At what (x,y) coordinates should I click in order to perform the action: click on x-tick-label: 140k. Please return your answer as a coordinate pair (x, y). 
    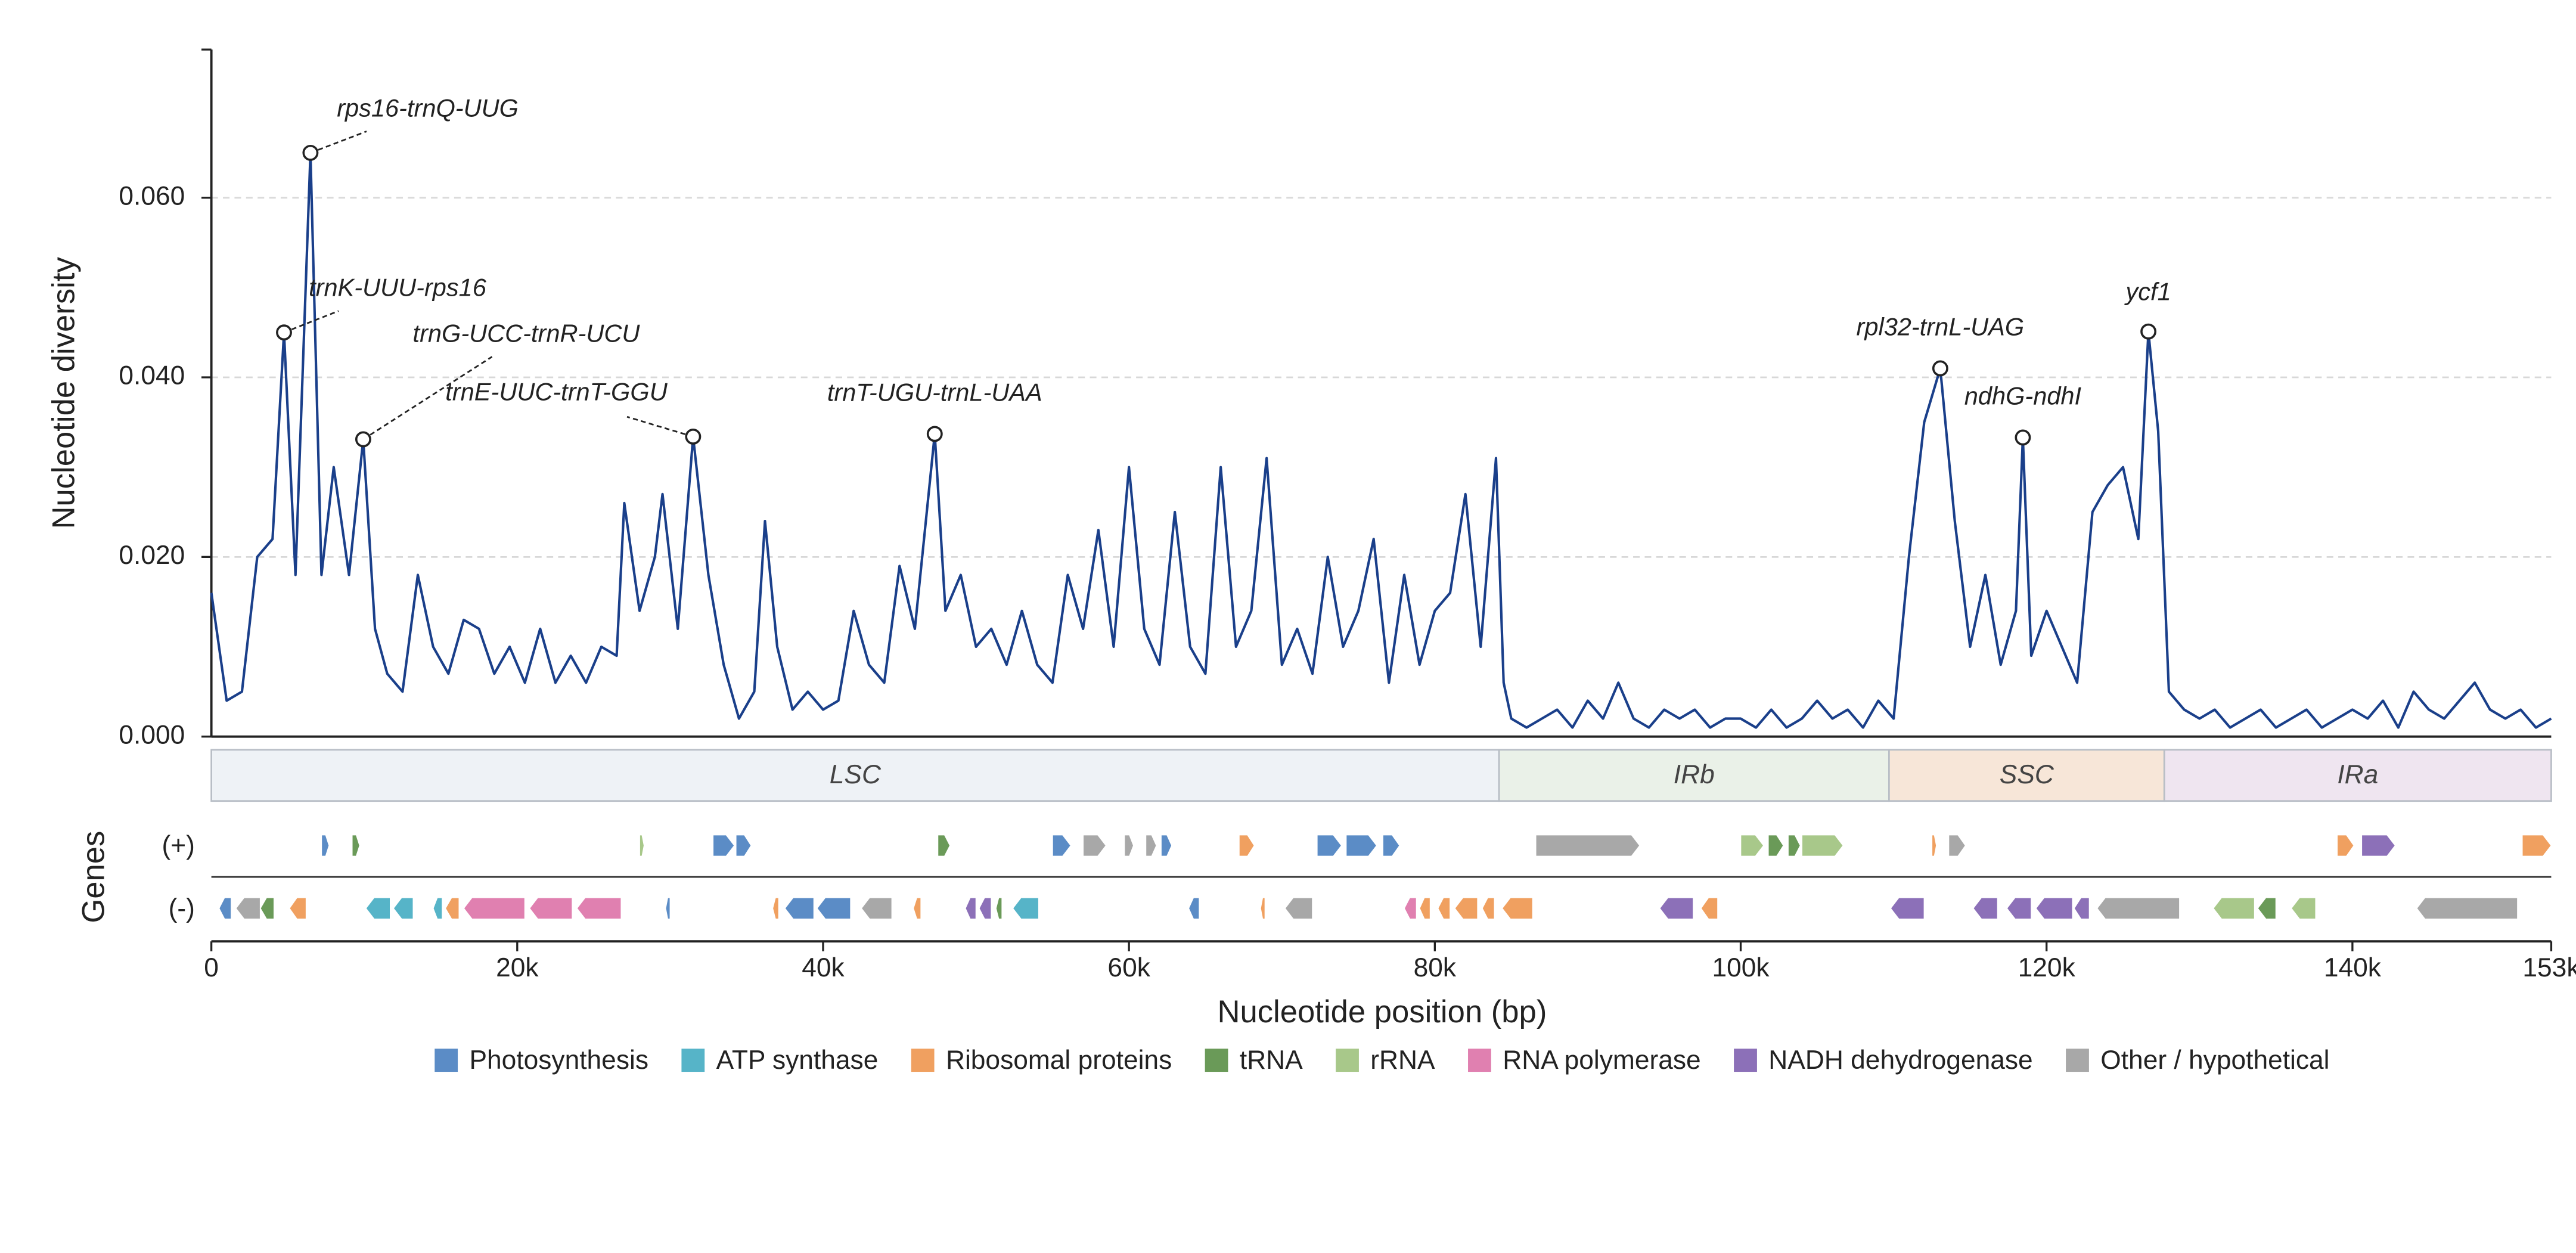
    Looking at the image, I should click on (2353, 967).